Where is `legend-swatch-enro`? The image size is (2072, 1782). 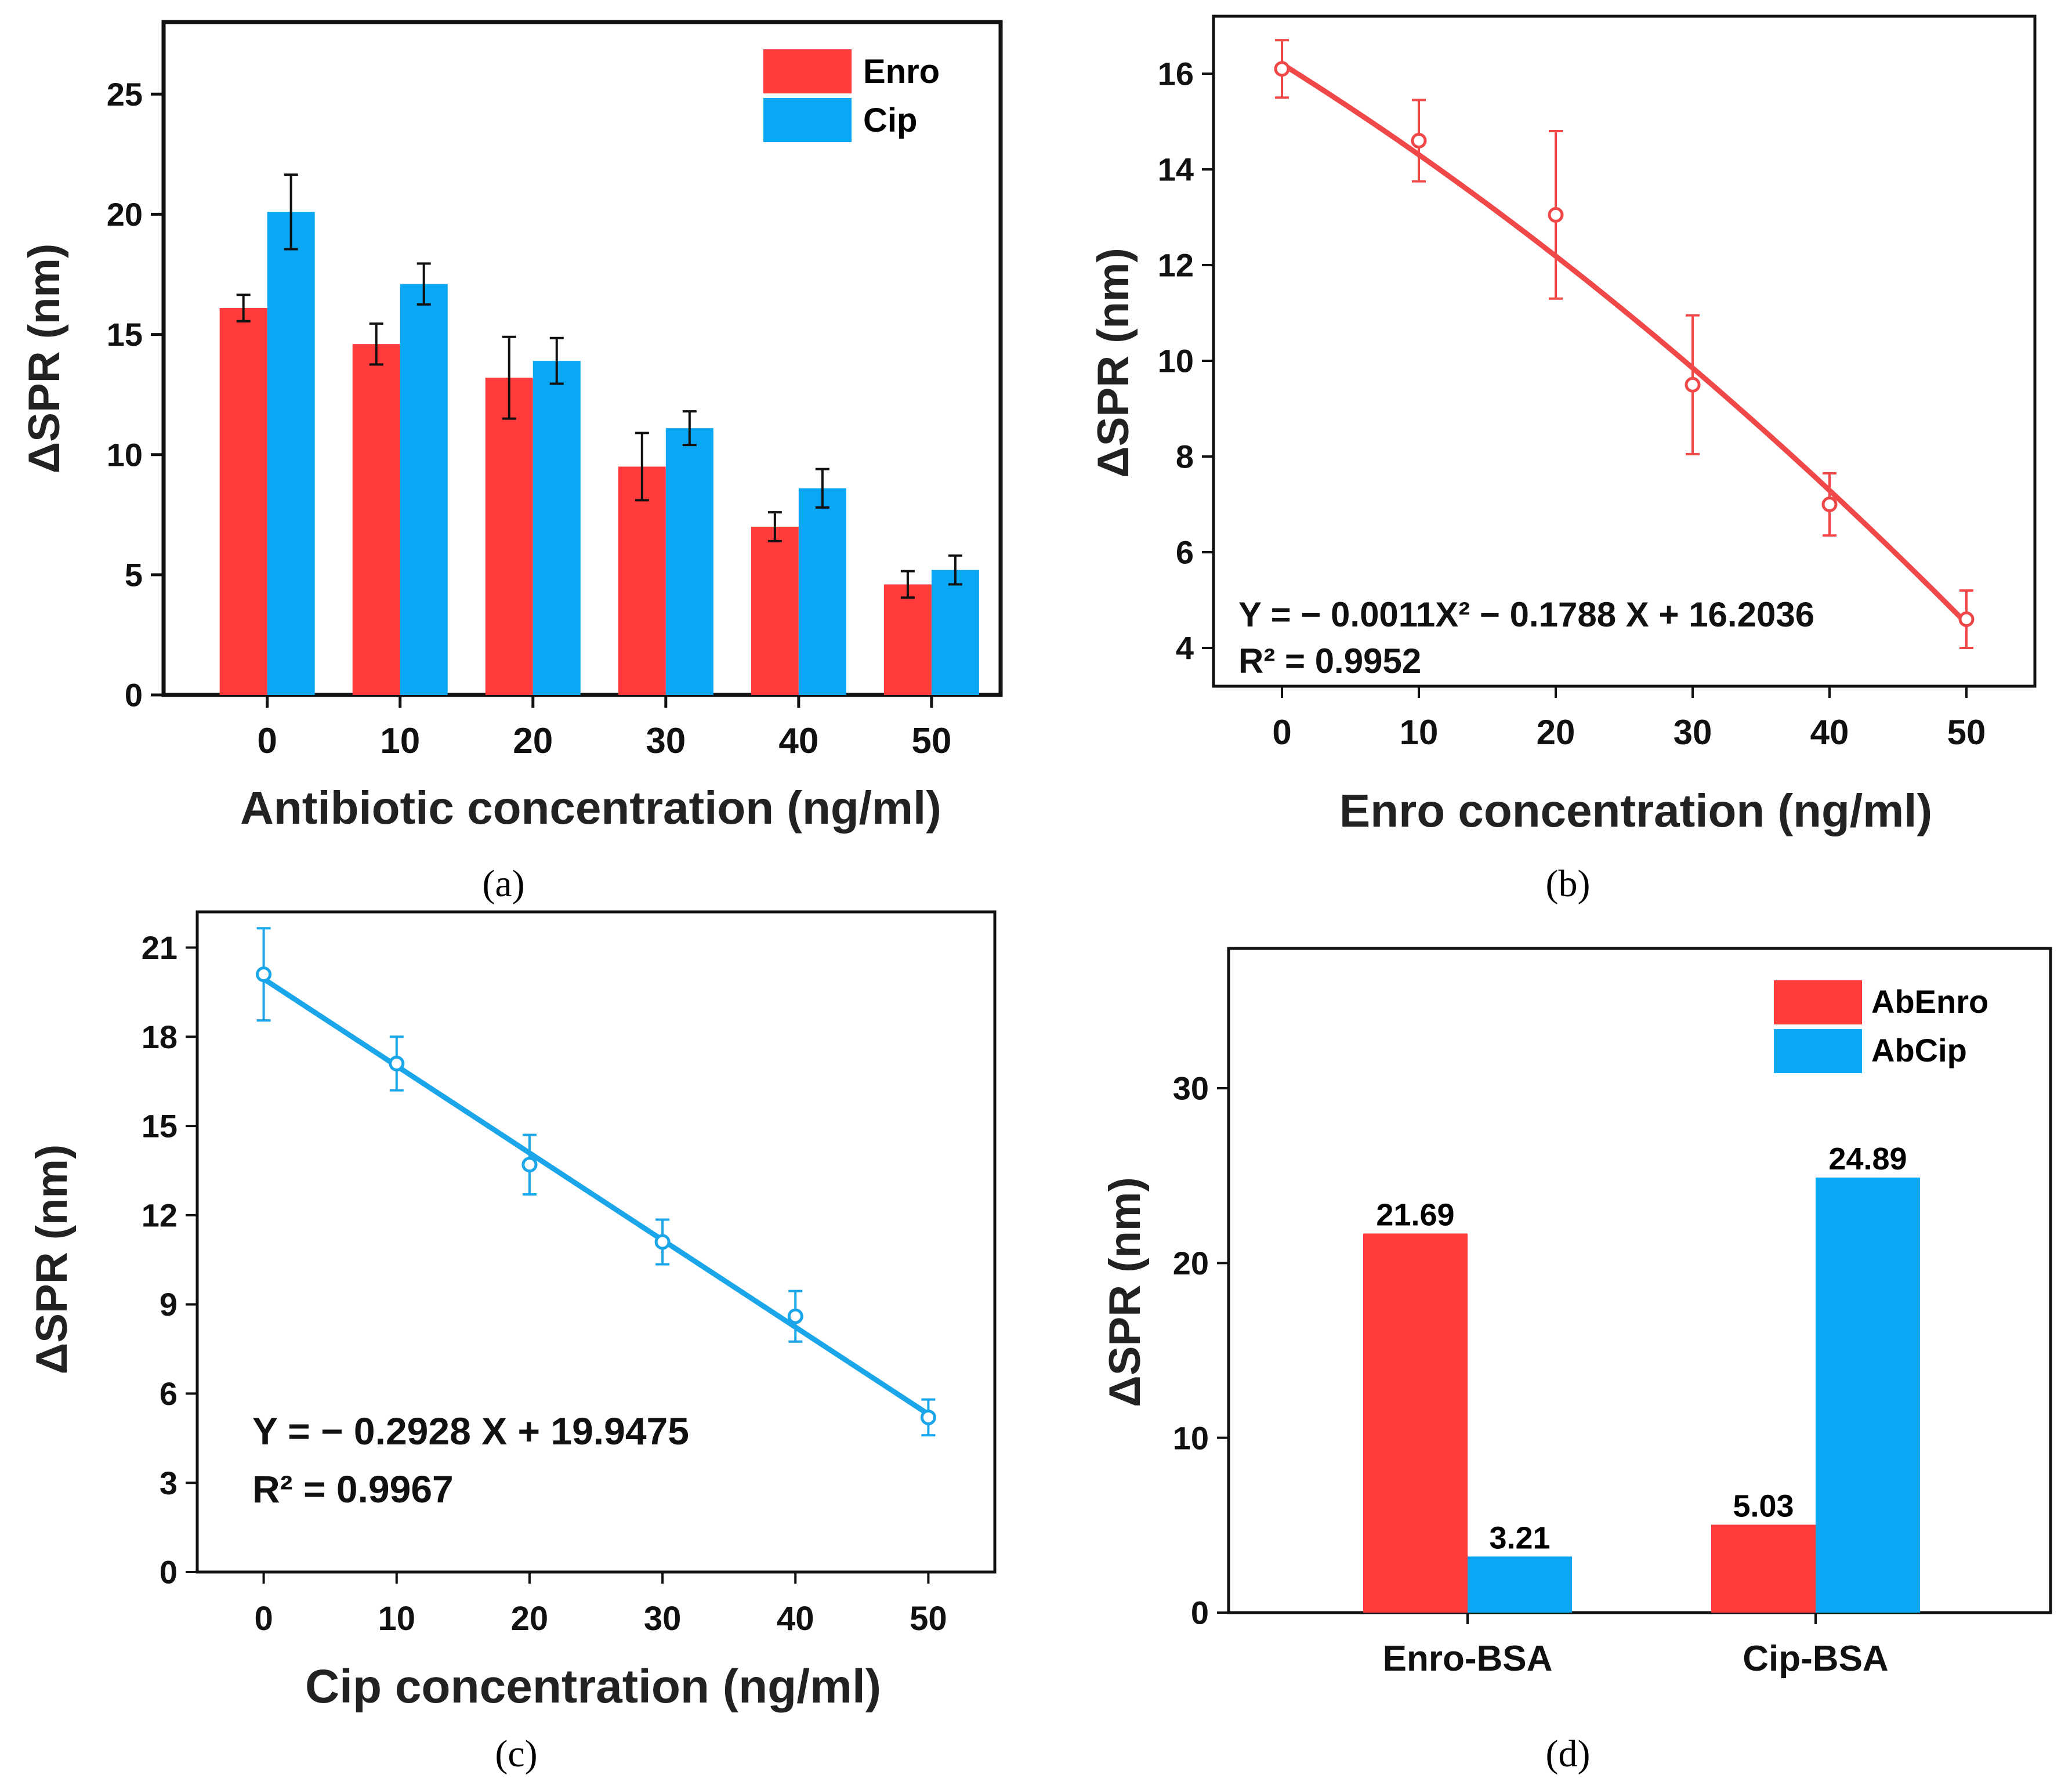
legend-swatch-enro is located at coordinates (807, 71).